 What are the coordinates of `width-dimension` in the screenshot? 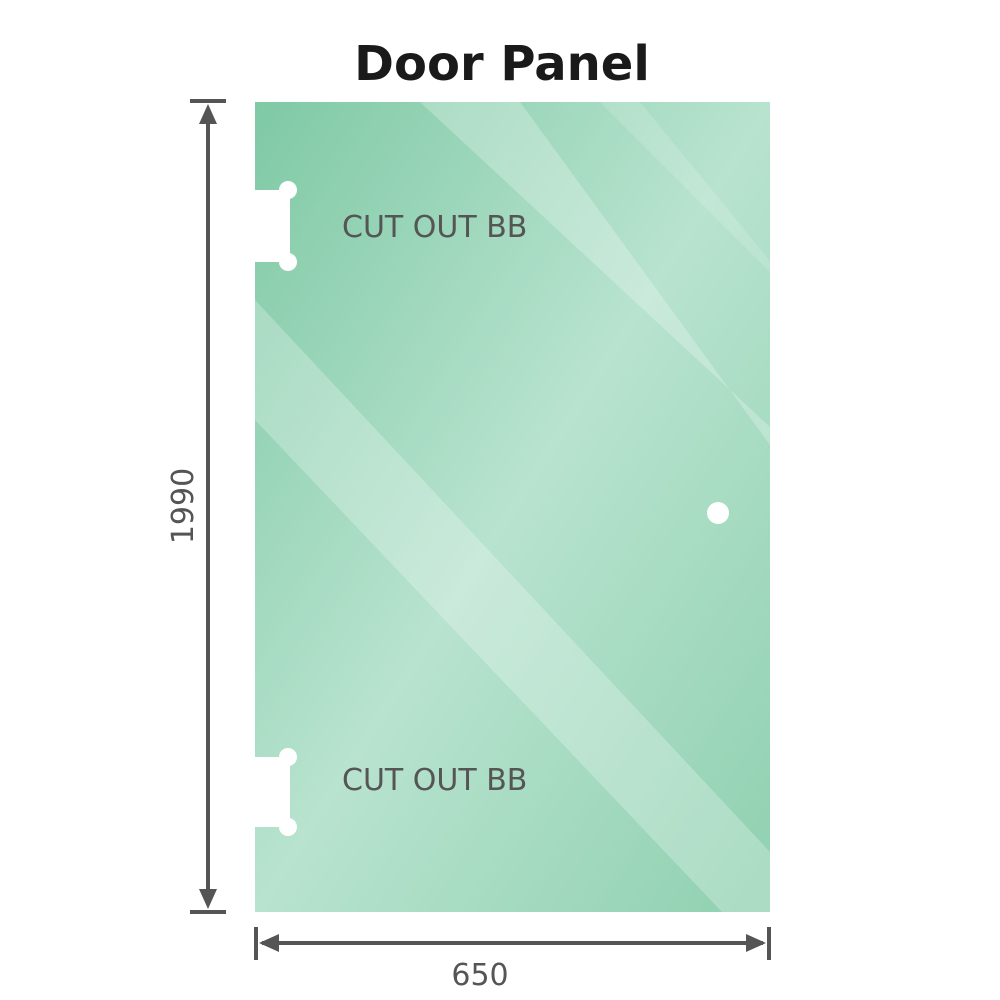 It's located at (512, 943).